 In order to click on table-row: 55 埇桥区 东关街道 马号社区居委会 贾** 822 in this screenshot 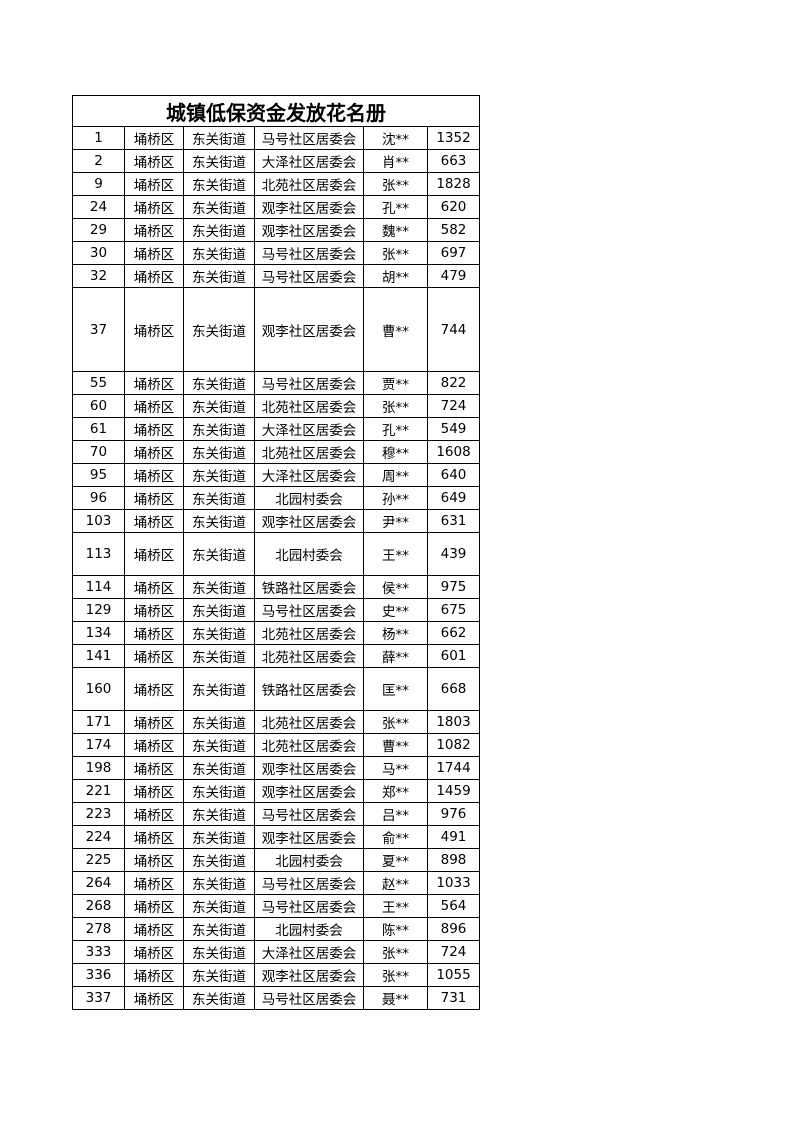, I will do `click(276, 383)`.